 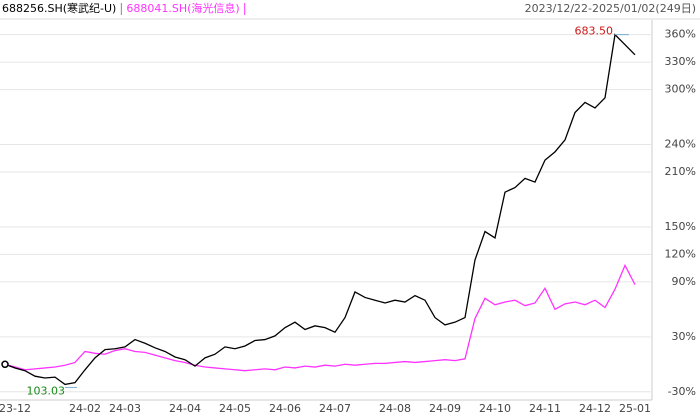 I want to click on x-tick-label: 25-01, so click(x=635, y=408).